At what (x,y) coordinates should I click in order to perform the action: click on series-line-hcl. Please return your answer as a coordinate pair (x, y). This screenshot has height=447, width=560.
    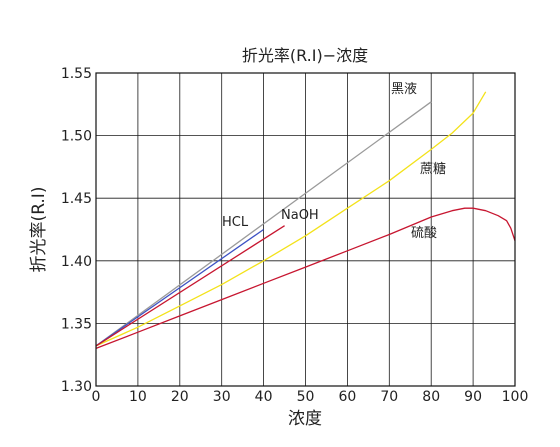
    Looking at the image, I should click on (179, 287).